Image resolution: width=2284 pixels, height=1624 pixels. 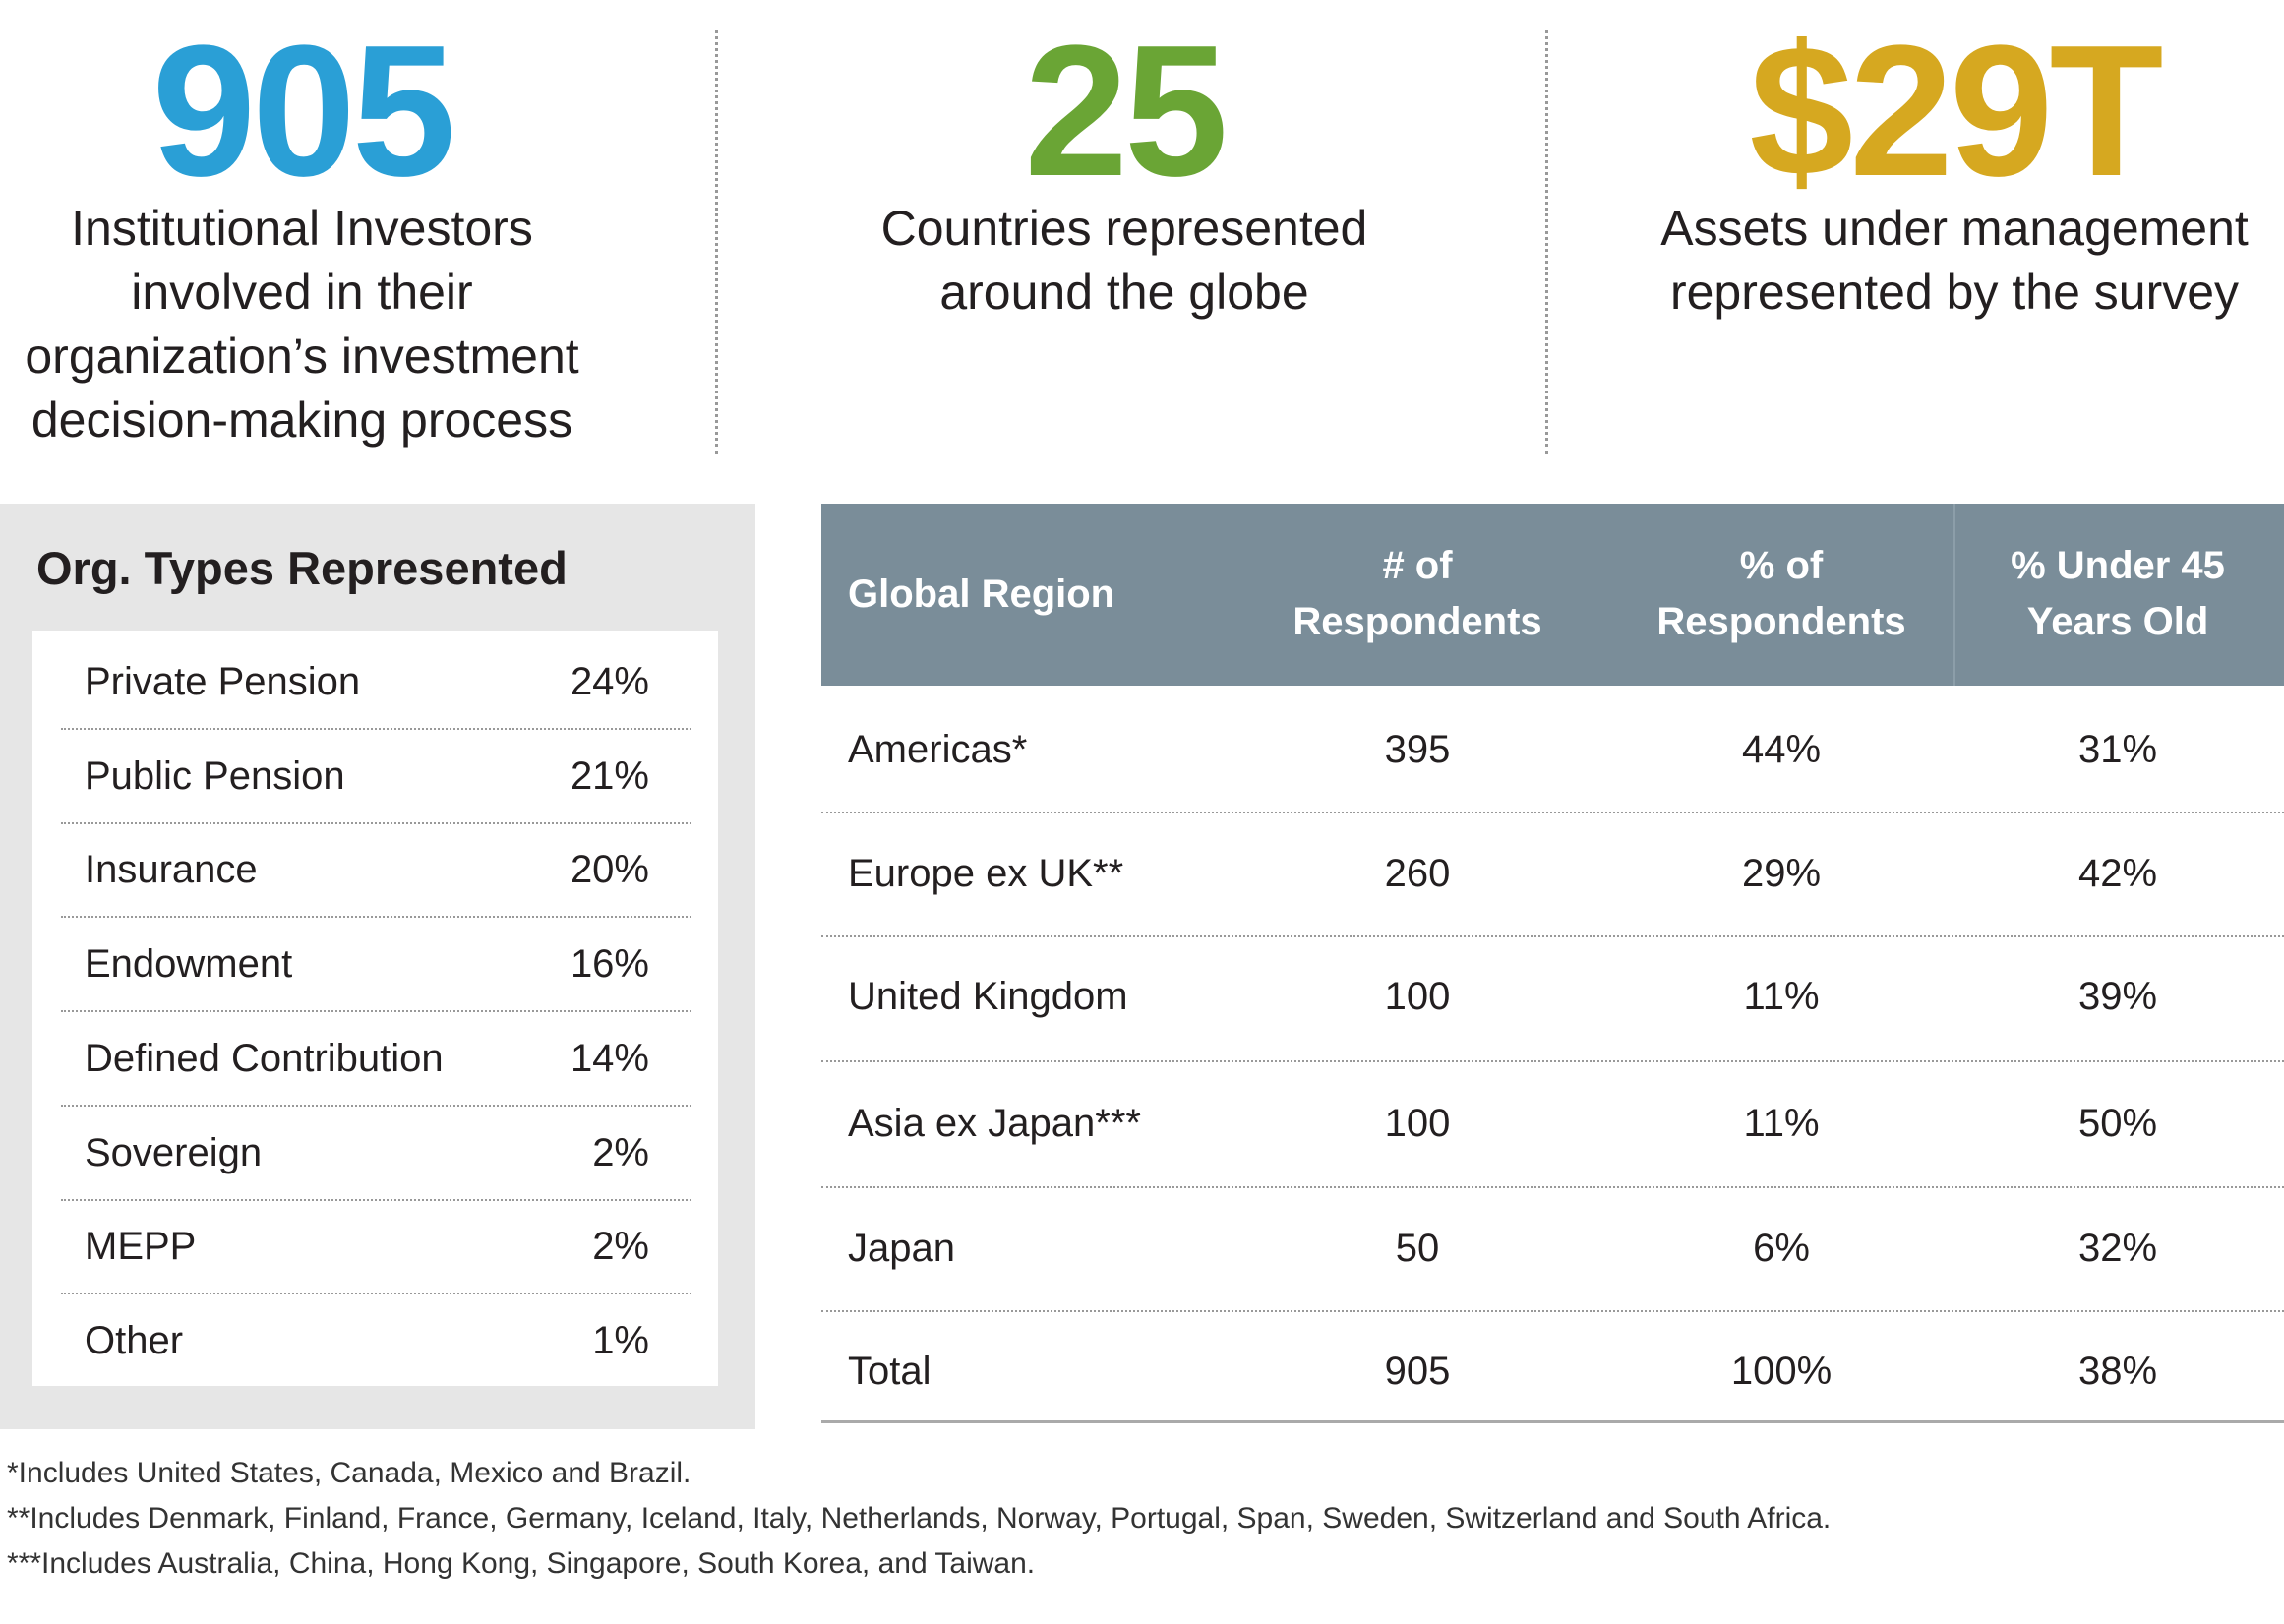 What do you see at coordinates (609, 964) in the screenshot?
I see `org-type-share: 16%` at bounding box center [609, 964].